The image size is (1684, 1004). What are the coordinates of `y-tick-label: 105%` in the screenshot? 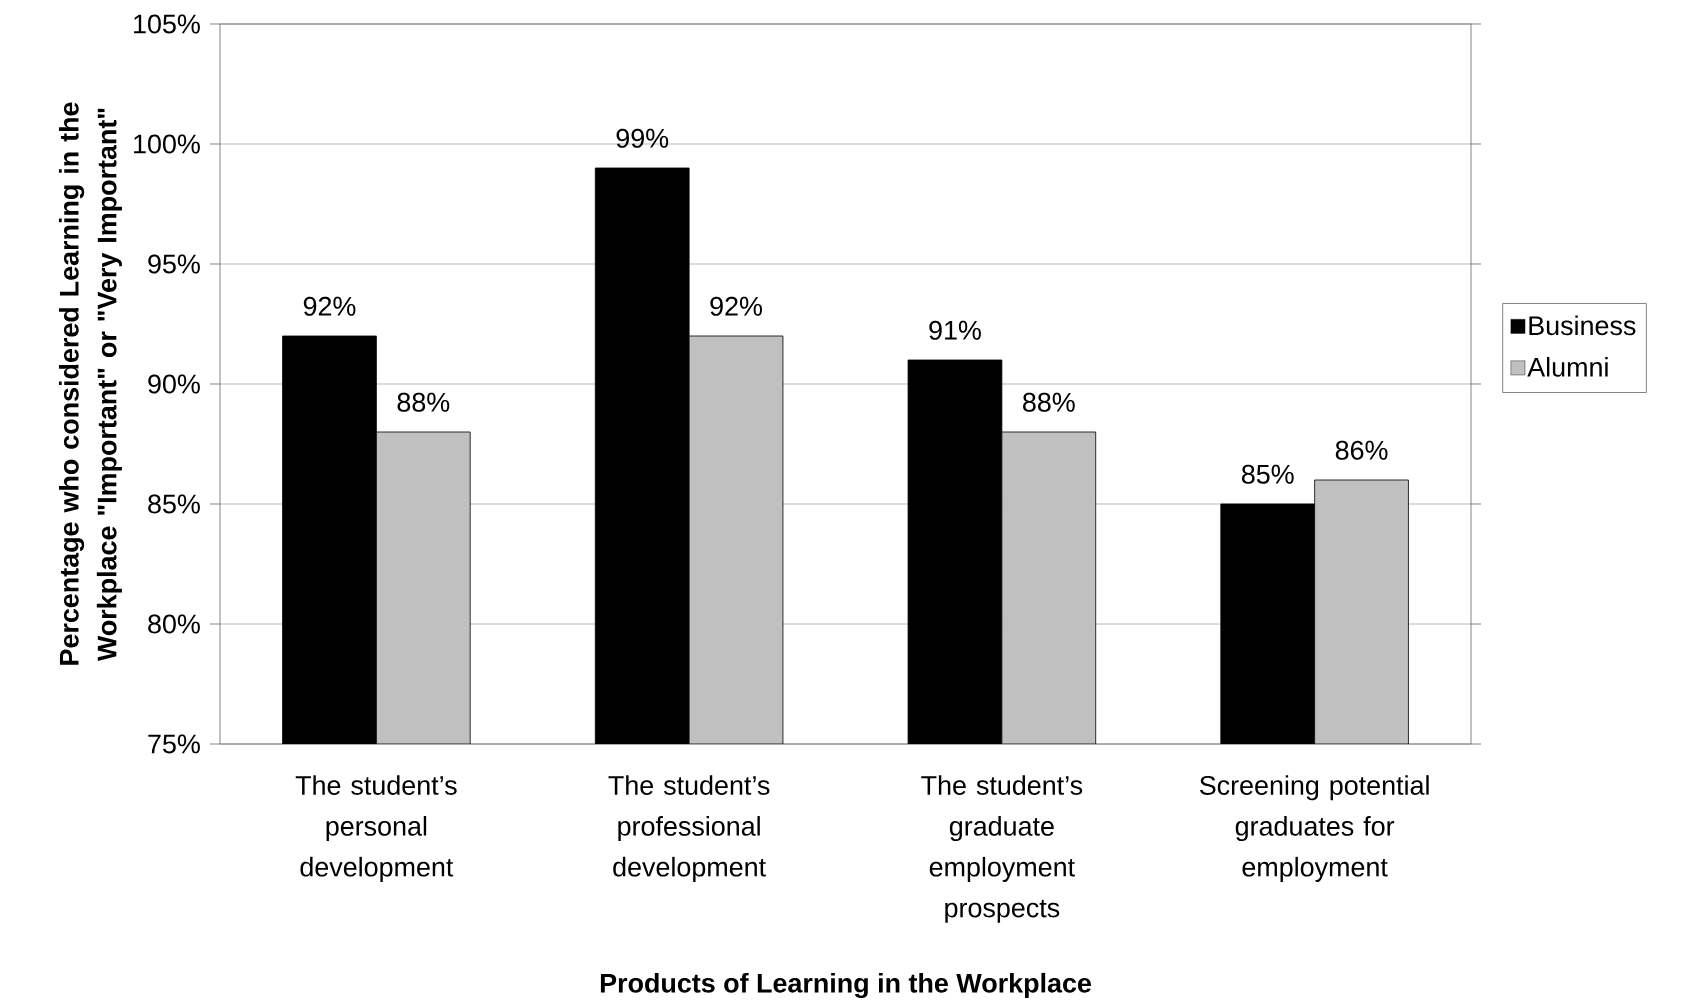 It's located at (167, 24).